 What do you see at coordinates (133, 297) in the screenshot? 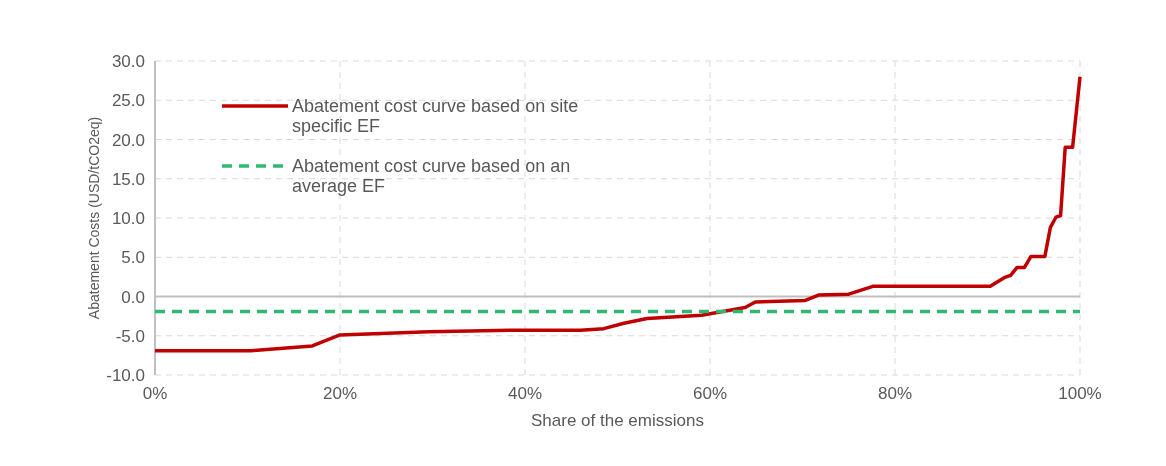
I see `y-tick-label: 0.0` at bounding box center [133, 297].